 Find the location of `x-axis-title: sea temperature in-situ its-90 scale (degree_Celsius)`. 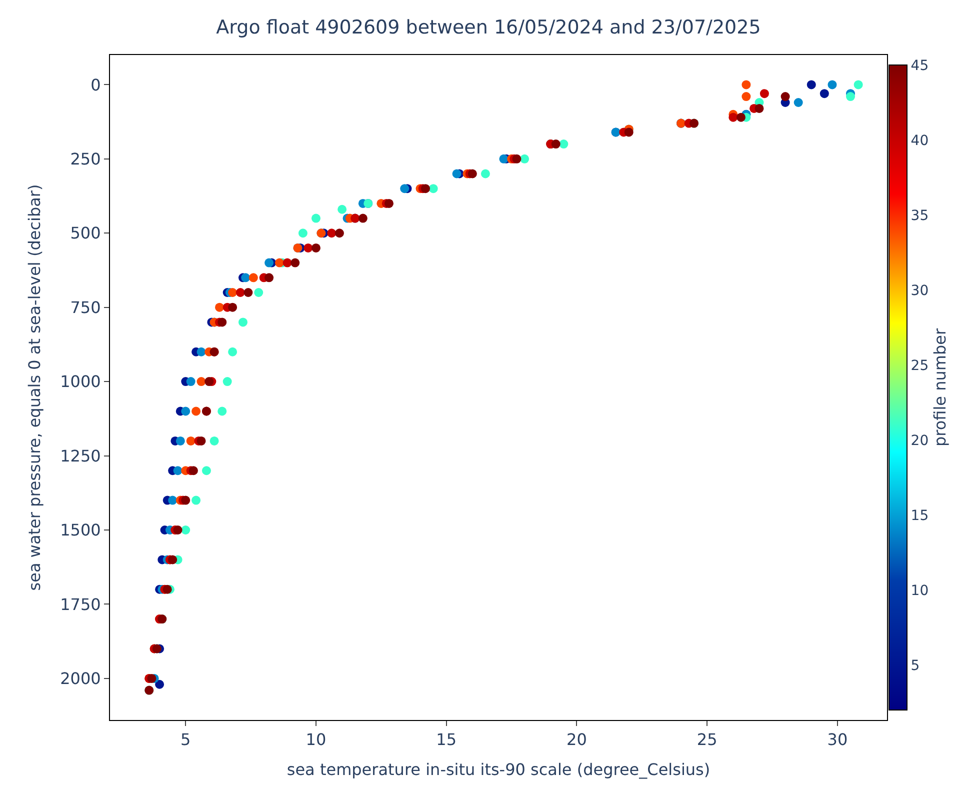

x-axis-title: sea temperature in-situ its-90 scale (degree_Celsius) is located at coordinates (498, 769).